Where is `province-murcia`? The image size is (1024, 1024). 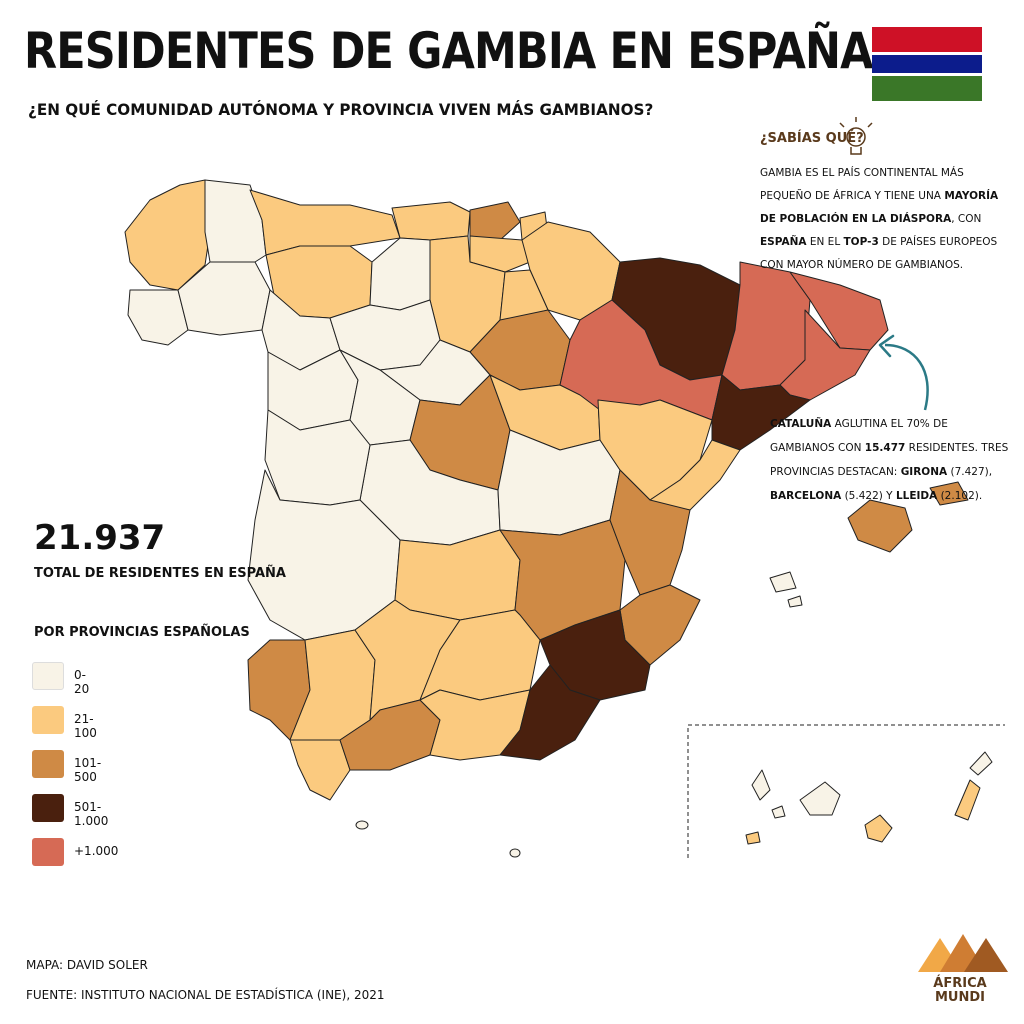
province-murcia is located at coordinates (595, 655).